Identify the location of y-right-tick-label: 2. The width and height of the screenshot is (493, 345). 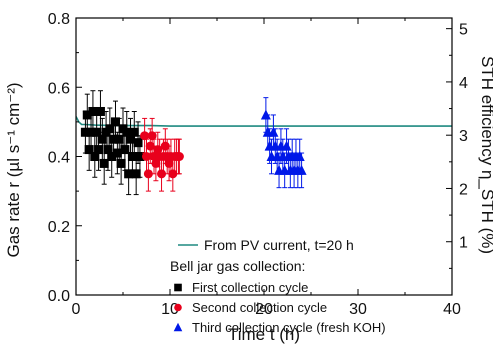
(463, 189).